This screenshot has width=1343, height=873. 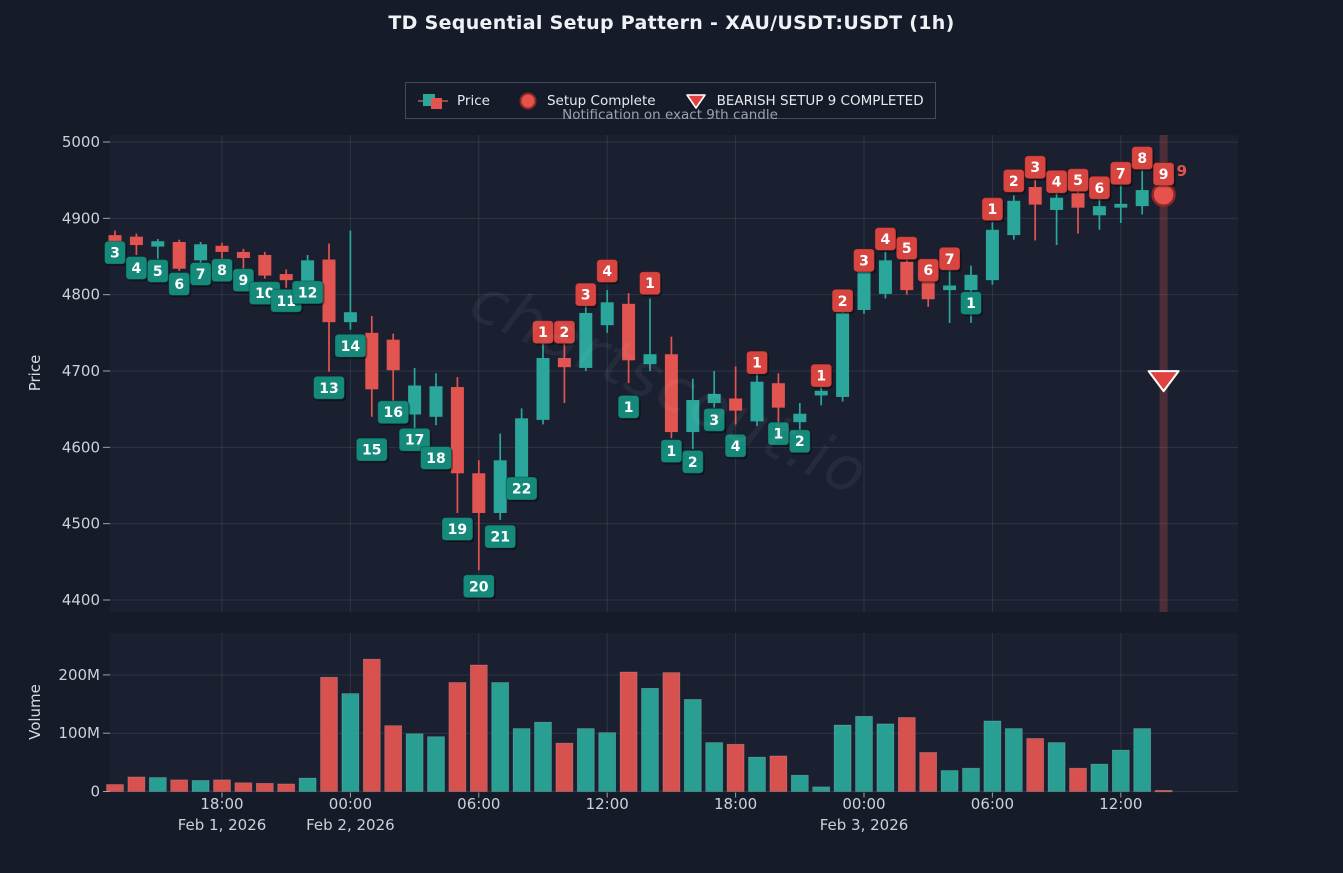 What do you see at coordinates (587, 101) in the screenshot?
I see `legend-item-setup-complete: Setup Complete` at bounding box center [587, 101].